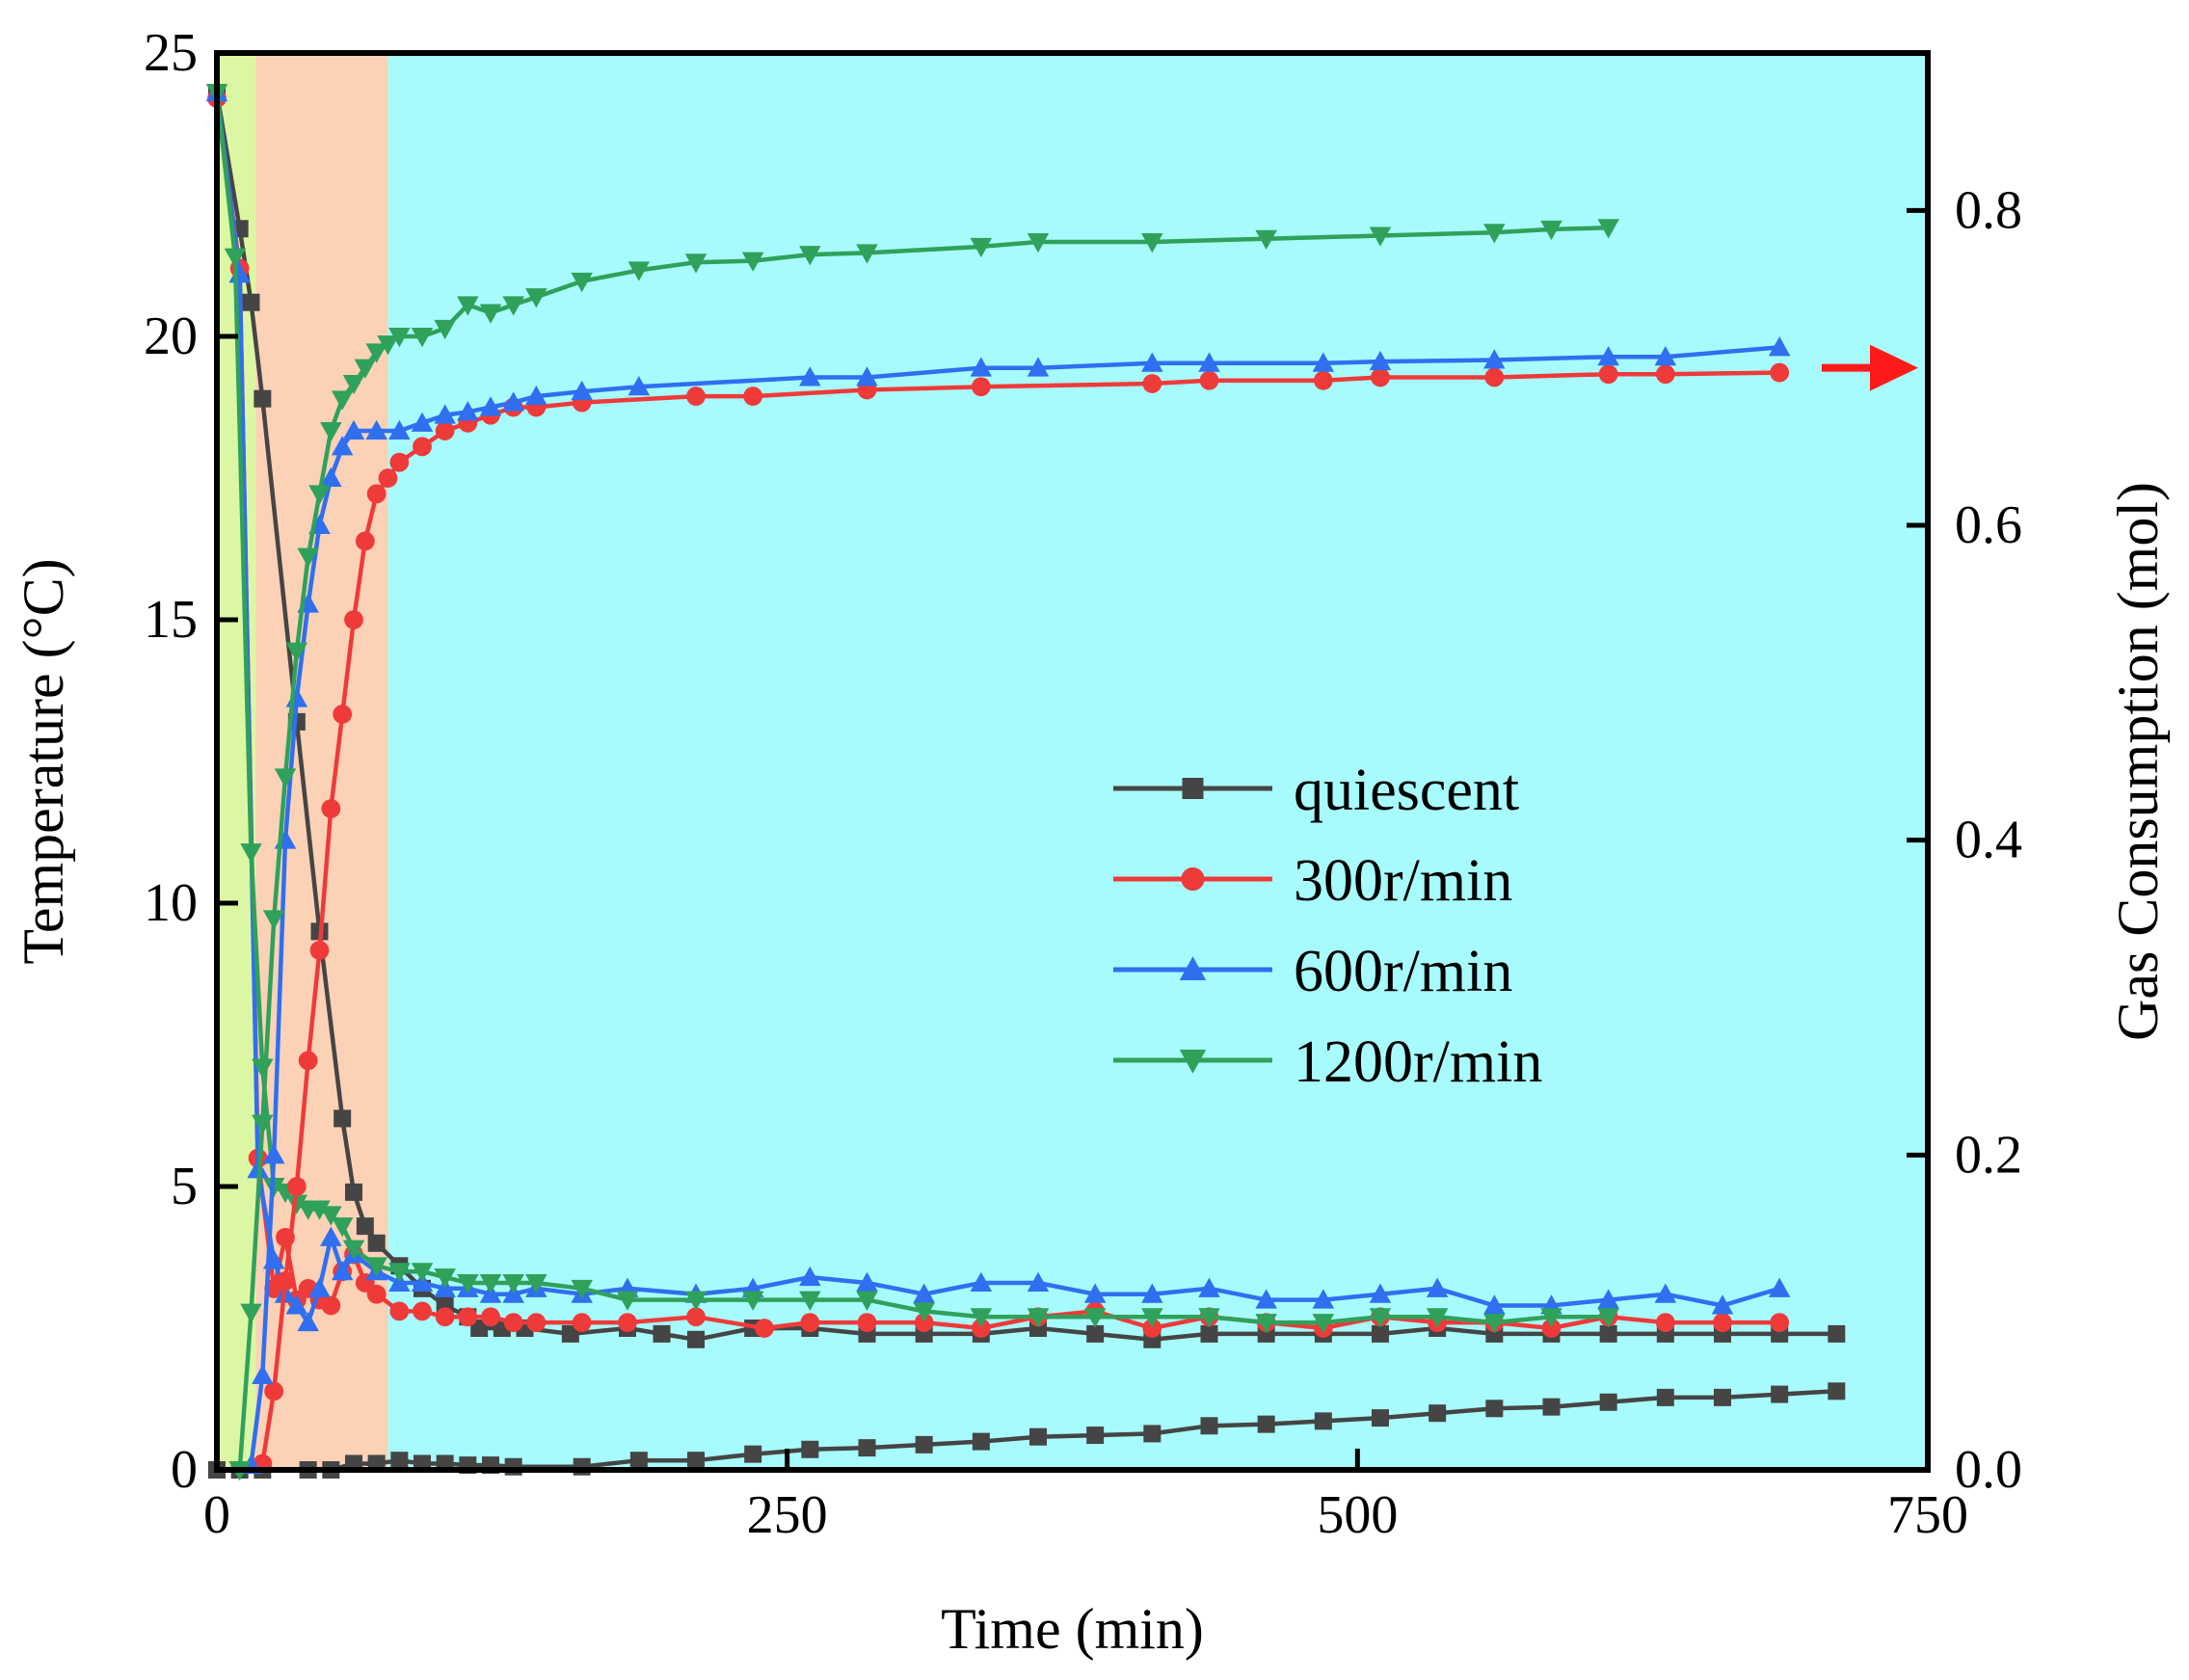 The width and height of the screenshot is (2189, 1680). Describe the element at coordinates (1894, 368) in the screenshot. I see `right-axis-arrow` at that location.